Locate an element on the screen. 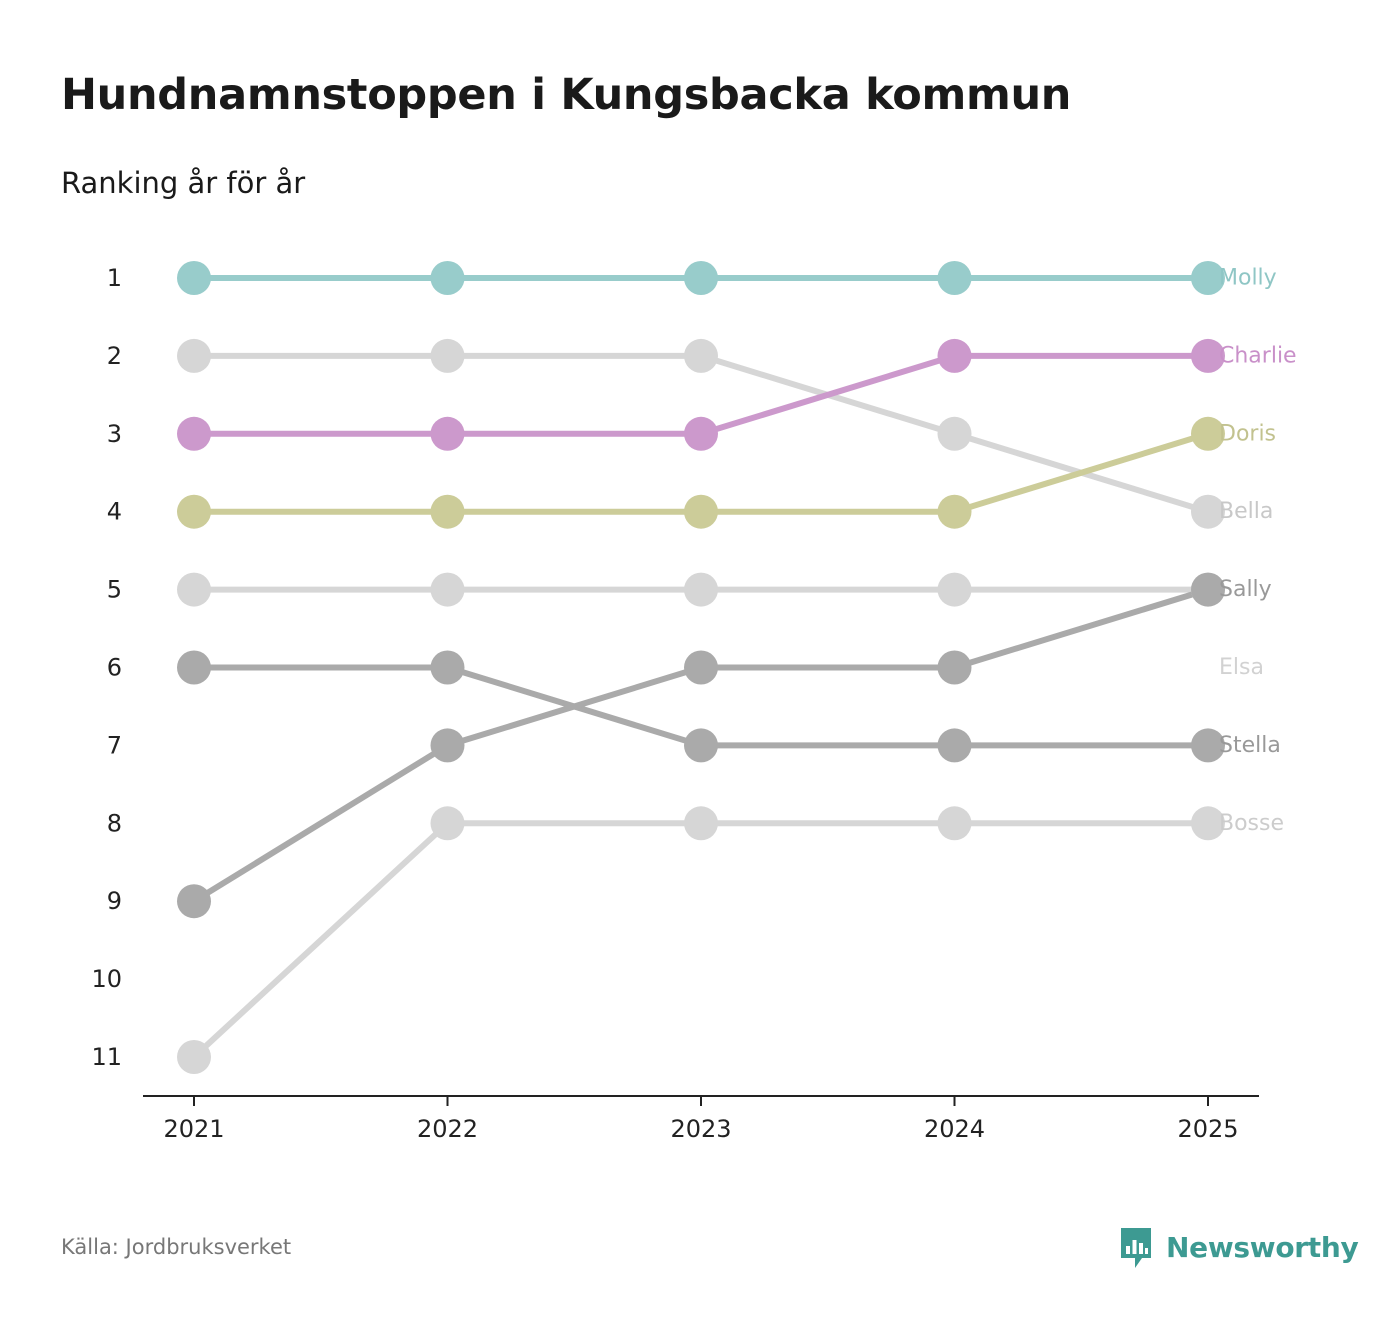  point-bella-2025 is located at coordinates (1208, 511).